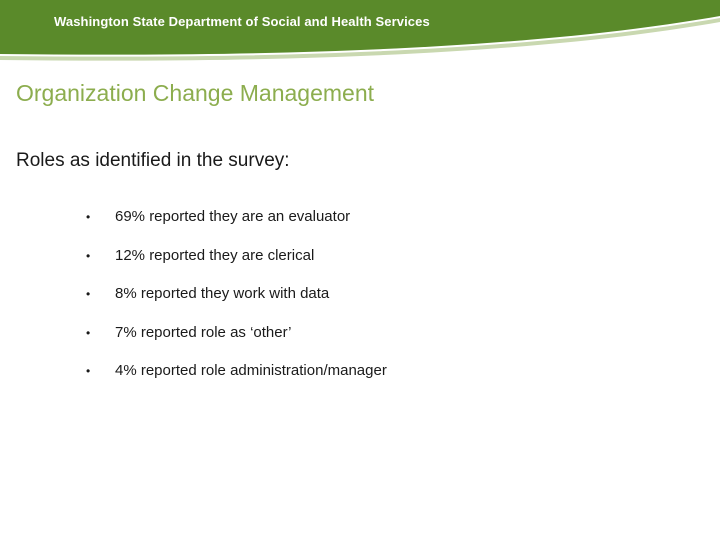  I want to click on bullet-text: 69% reported they are an evaluator, so click(233, 216).